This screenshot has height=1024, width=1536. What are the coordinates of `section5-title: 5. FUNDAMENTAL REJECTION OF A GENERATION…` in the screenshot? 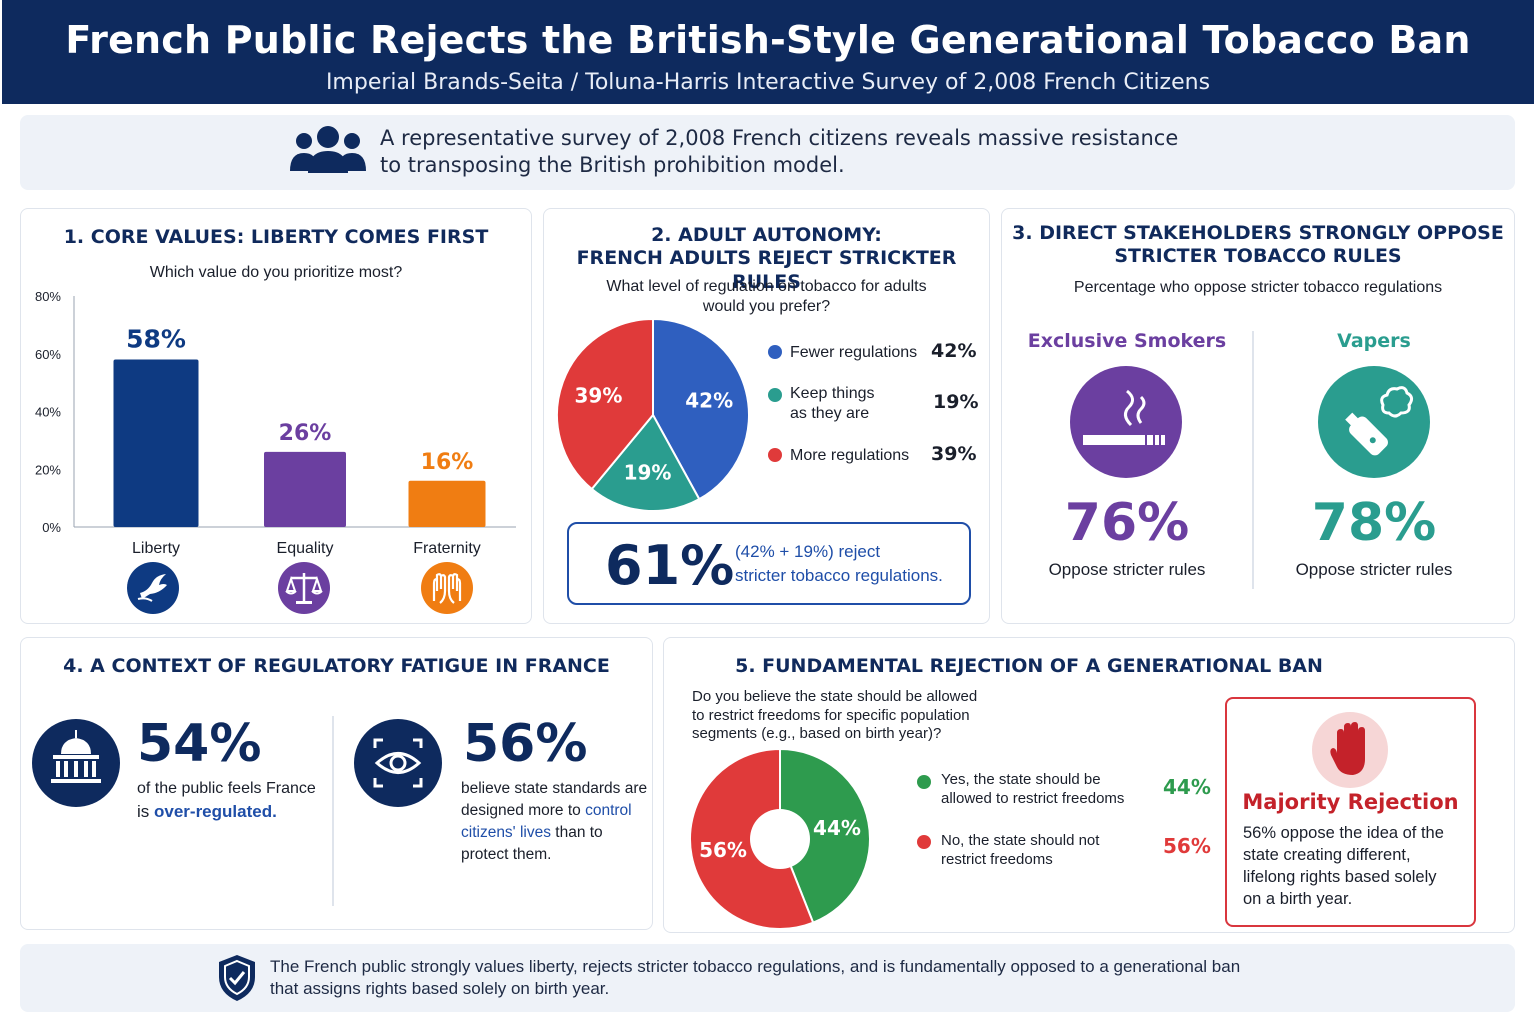 It's located at (1029, 666).